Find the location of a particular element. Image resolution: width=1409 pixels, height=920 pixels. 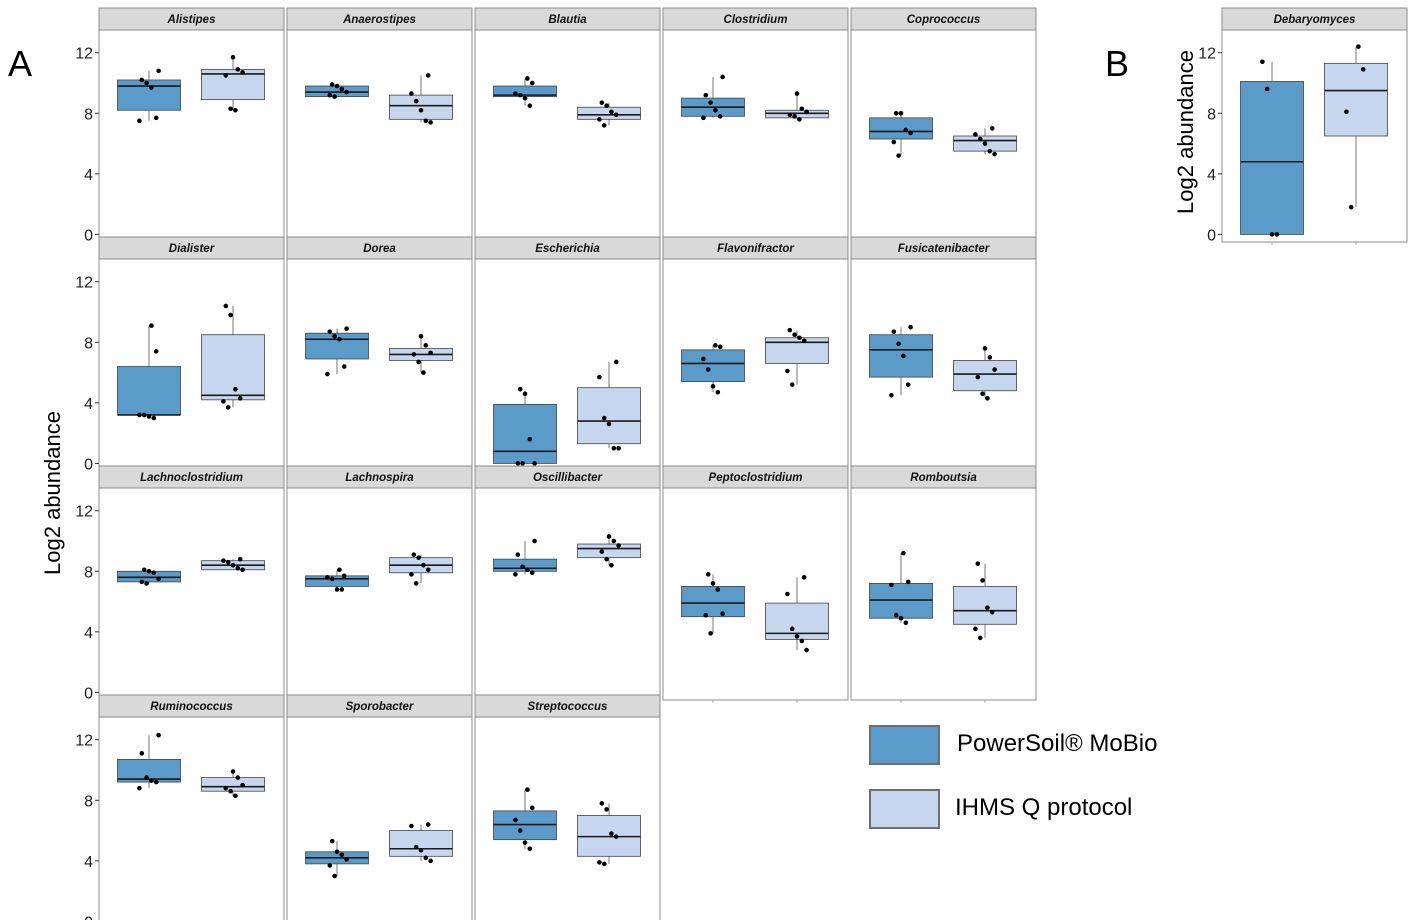

facet-title: Flavonifractor is located at coordinates (755, 249).